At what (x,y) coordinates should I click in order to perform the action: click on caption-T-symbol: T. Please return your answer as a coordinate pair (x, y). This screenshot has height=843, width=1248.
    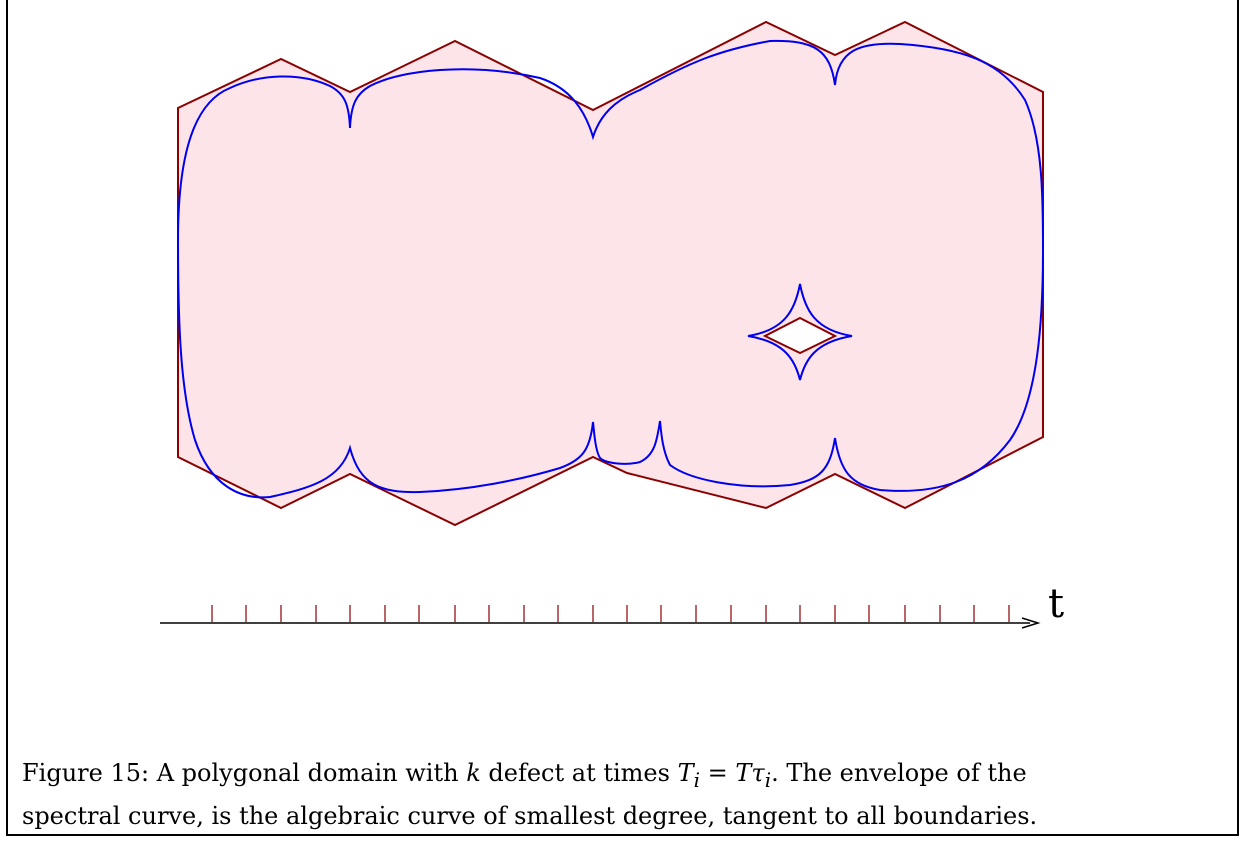
    Looking at the image, I should click on (685, 773).